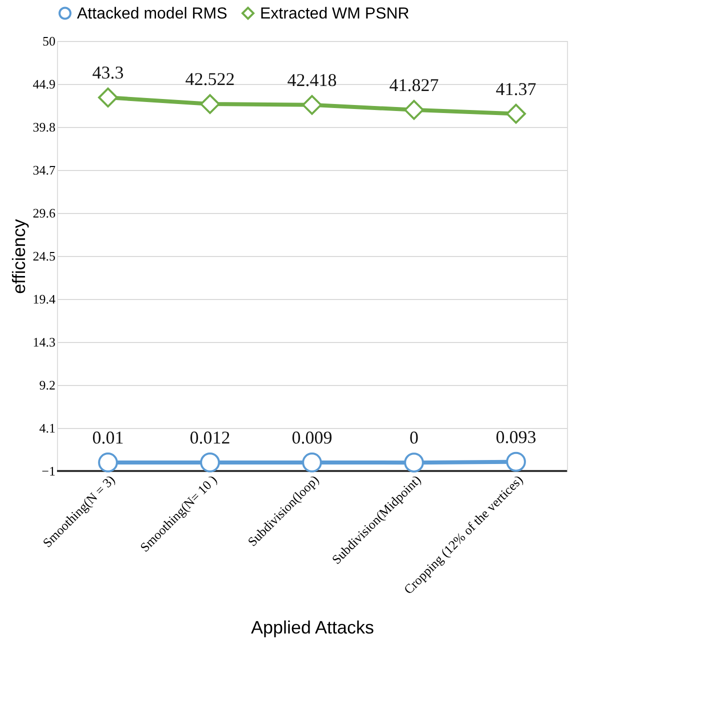 This screenshot has height=720, width=705. Describe the element at coordinates (210, 79) in the screenshot. I see `data-label: 42.522` at that location.